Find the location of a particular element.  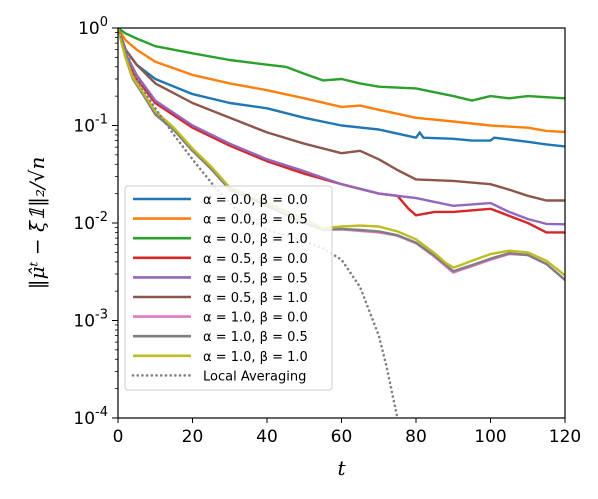

y-tick-label: 10⁰ is located at coordinates (93, 27).